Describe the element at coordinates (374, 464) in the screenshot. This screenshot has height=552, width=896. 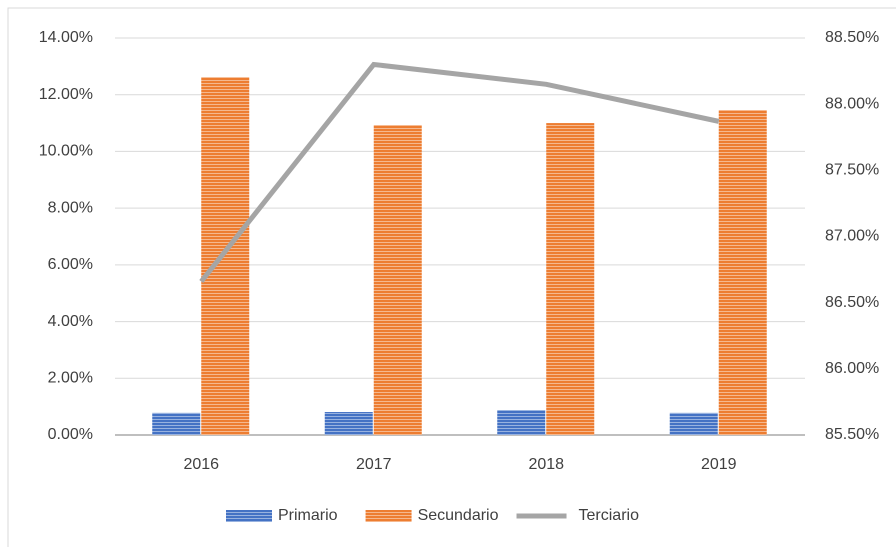
I see `x-tick-label: 2017` at that location.